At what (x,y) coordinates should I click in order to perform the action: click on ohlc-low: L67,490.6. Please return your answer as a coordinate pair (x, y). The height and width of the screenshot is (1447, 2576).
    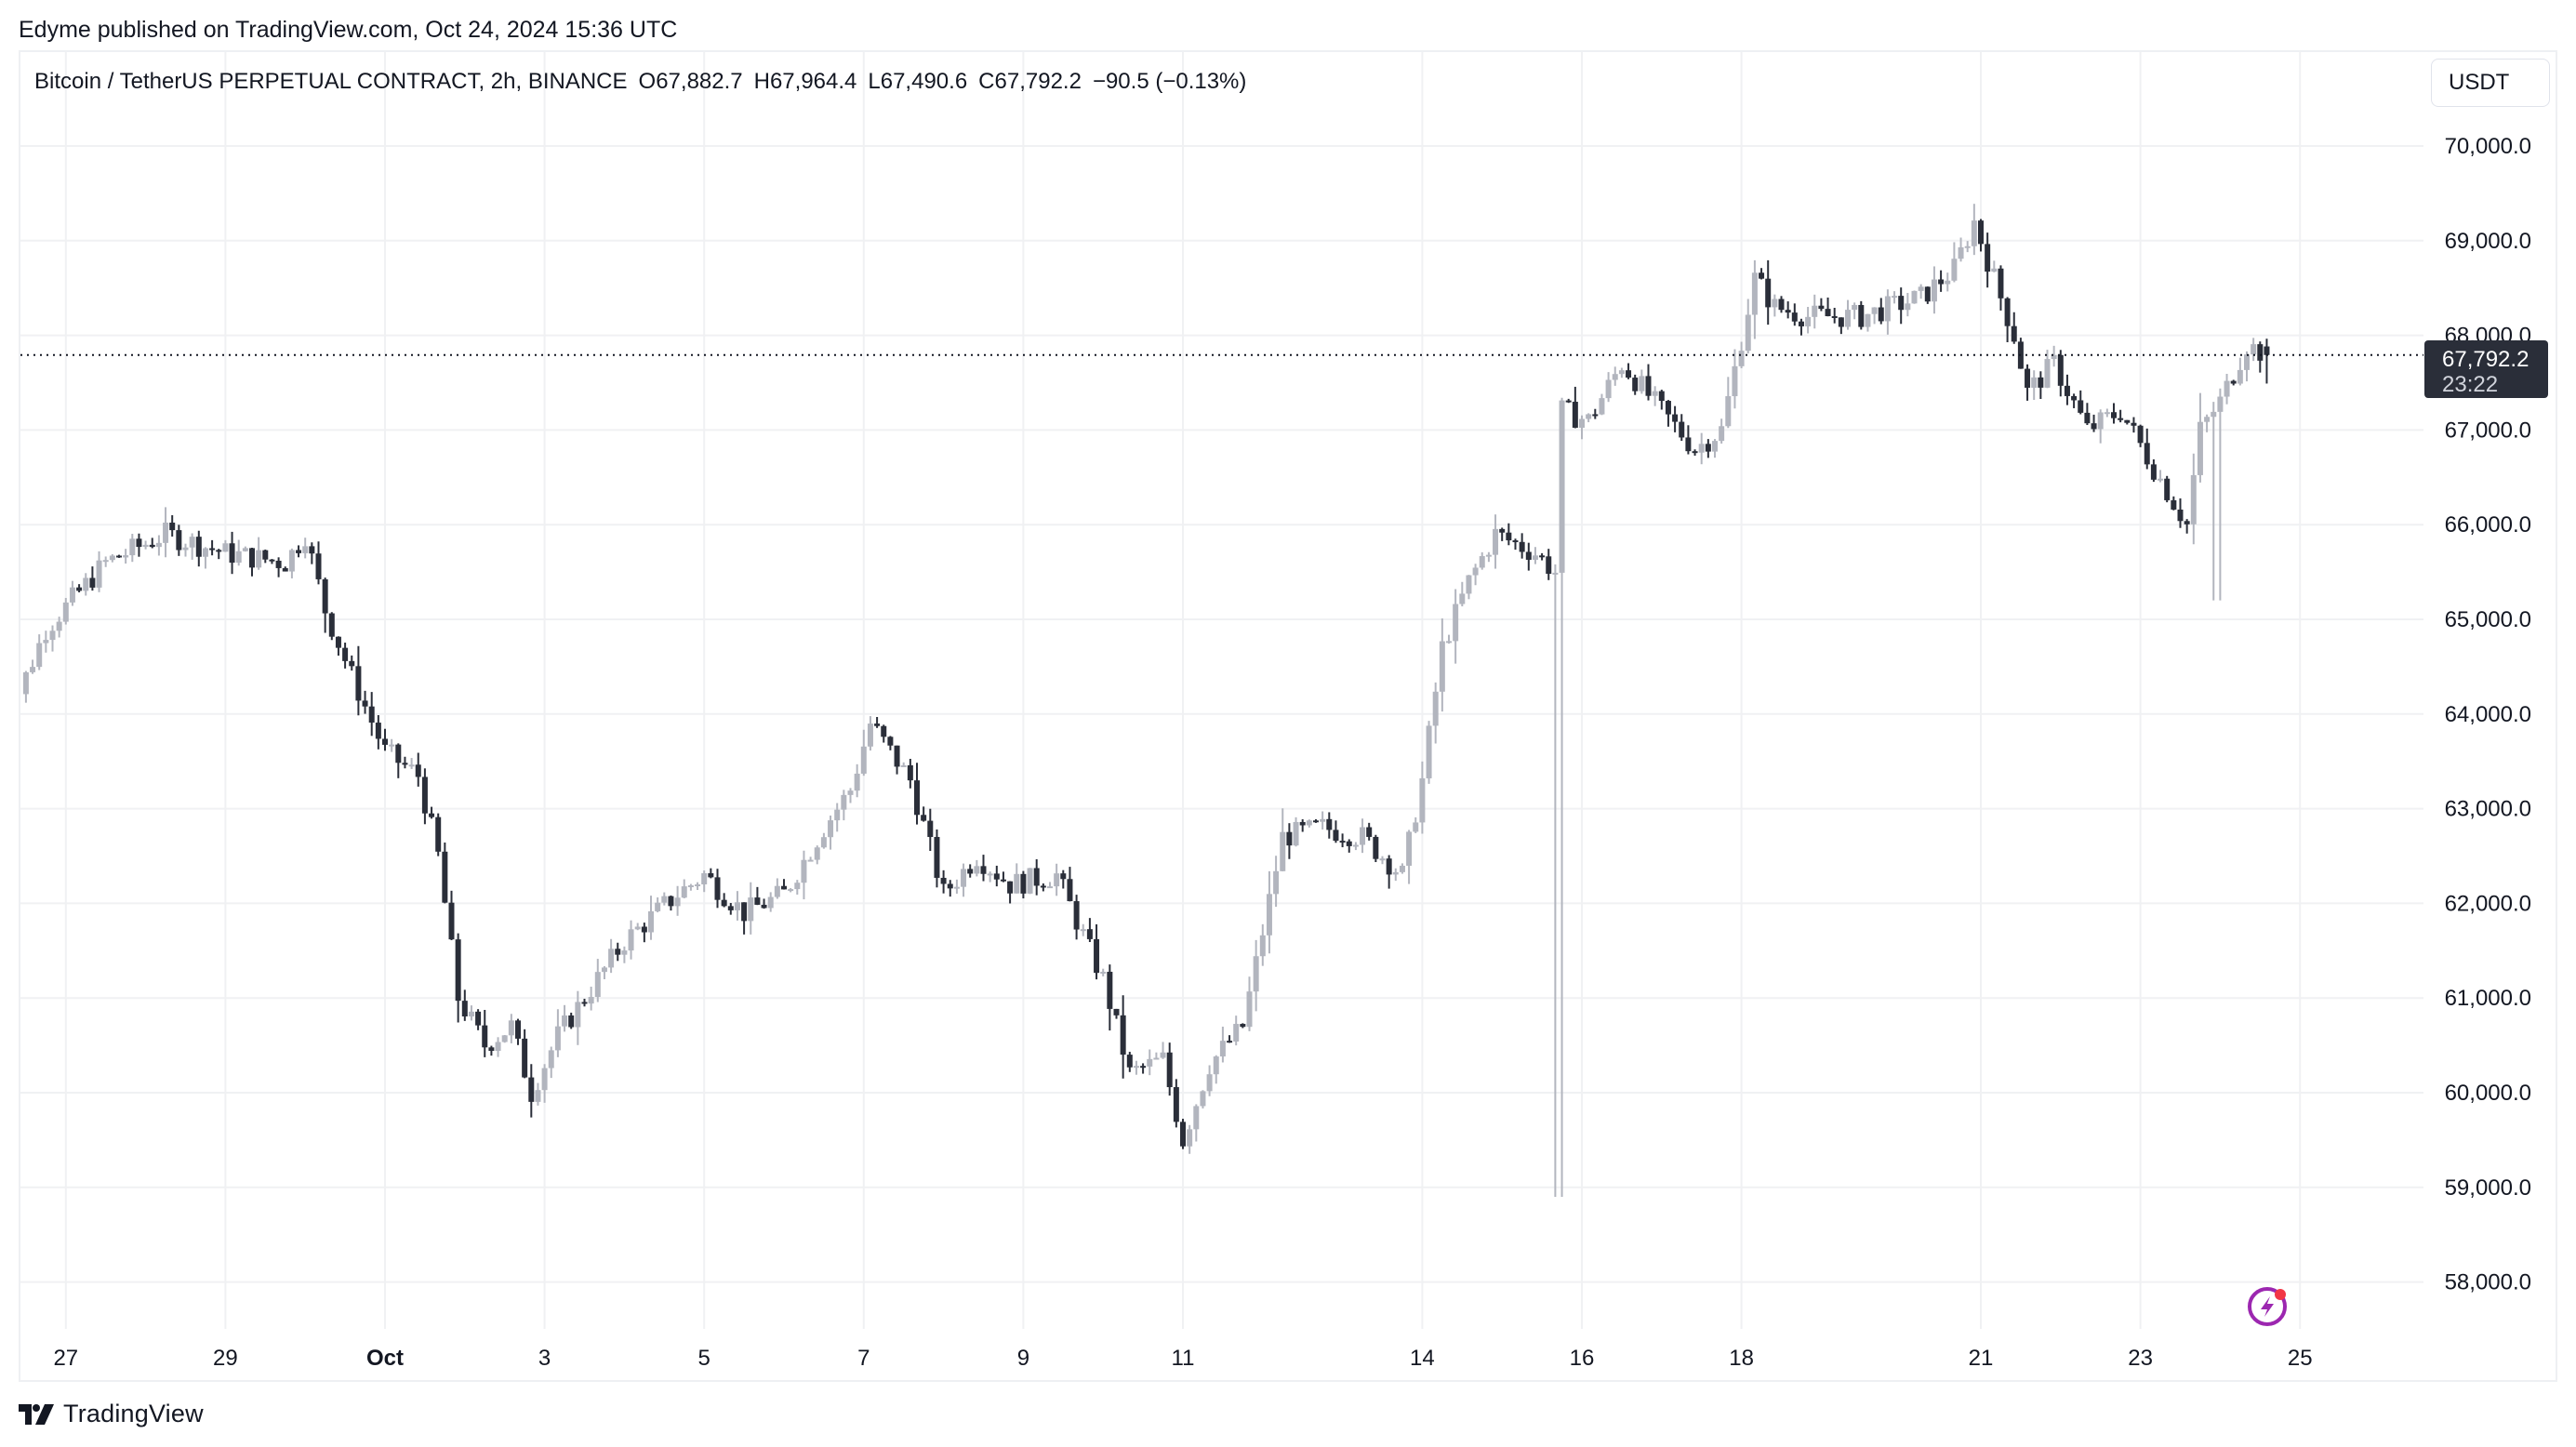
    Looking at the image, I should click on (918, 81).